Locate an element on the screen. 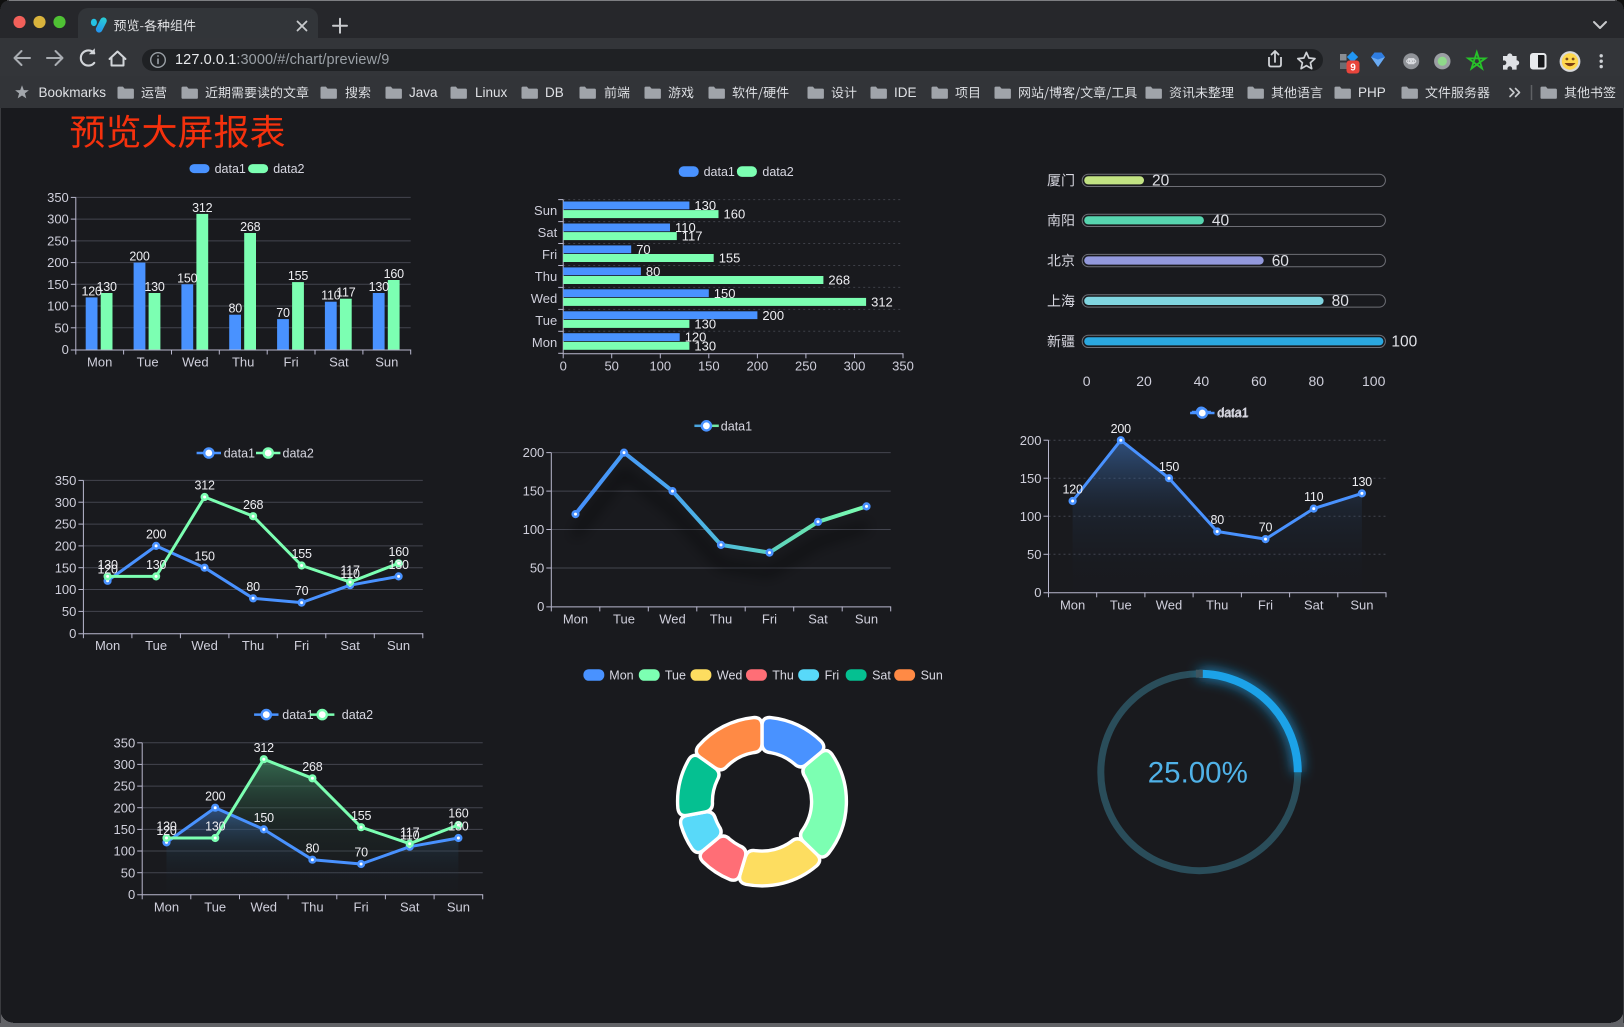  svg-text: 300 is located at coordinates (66, 502).